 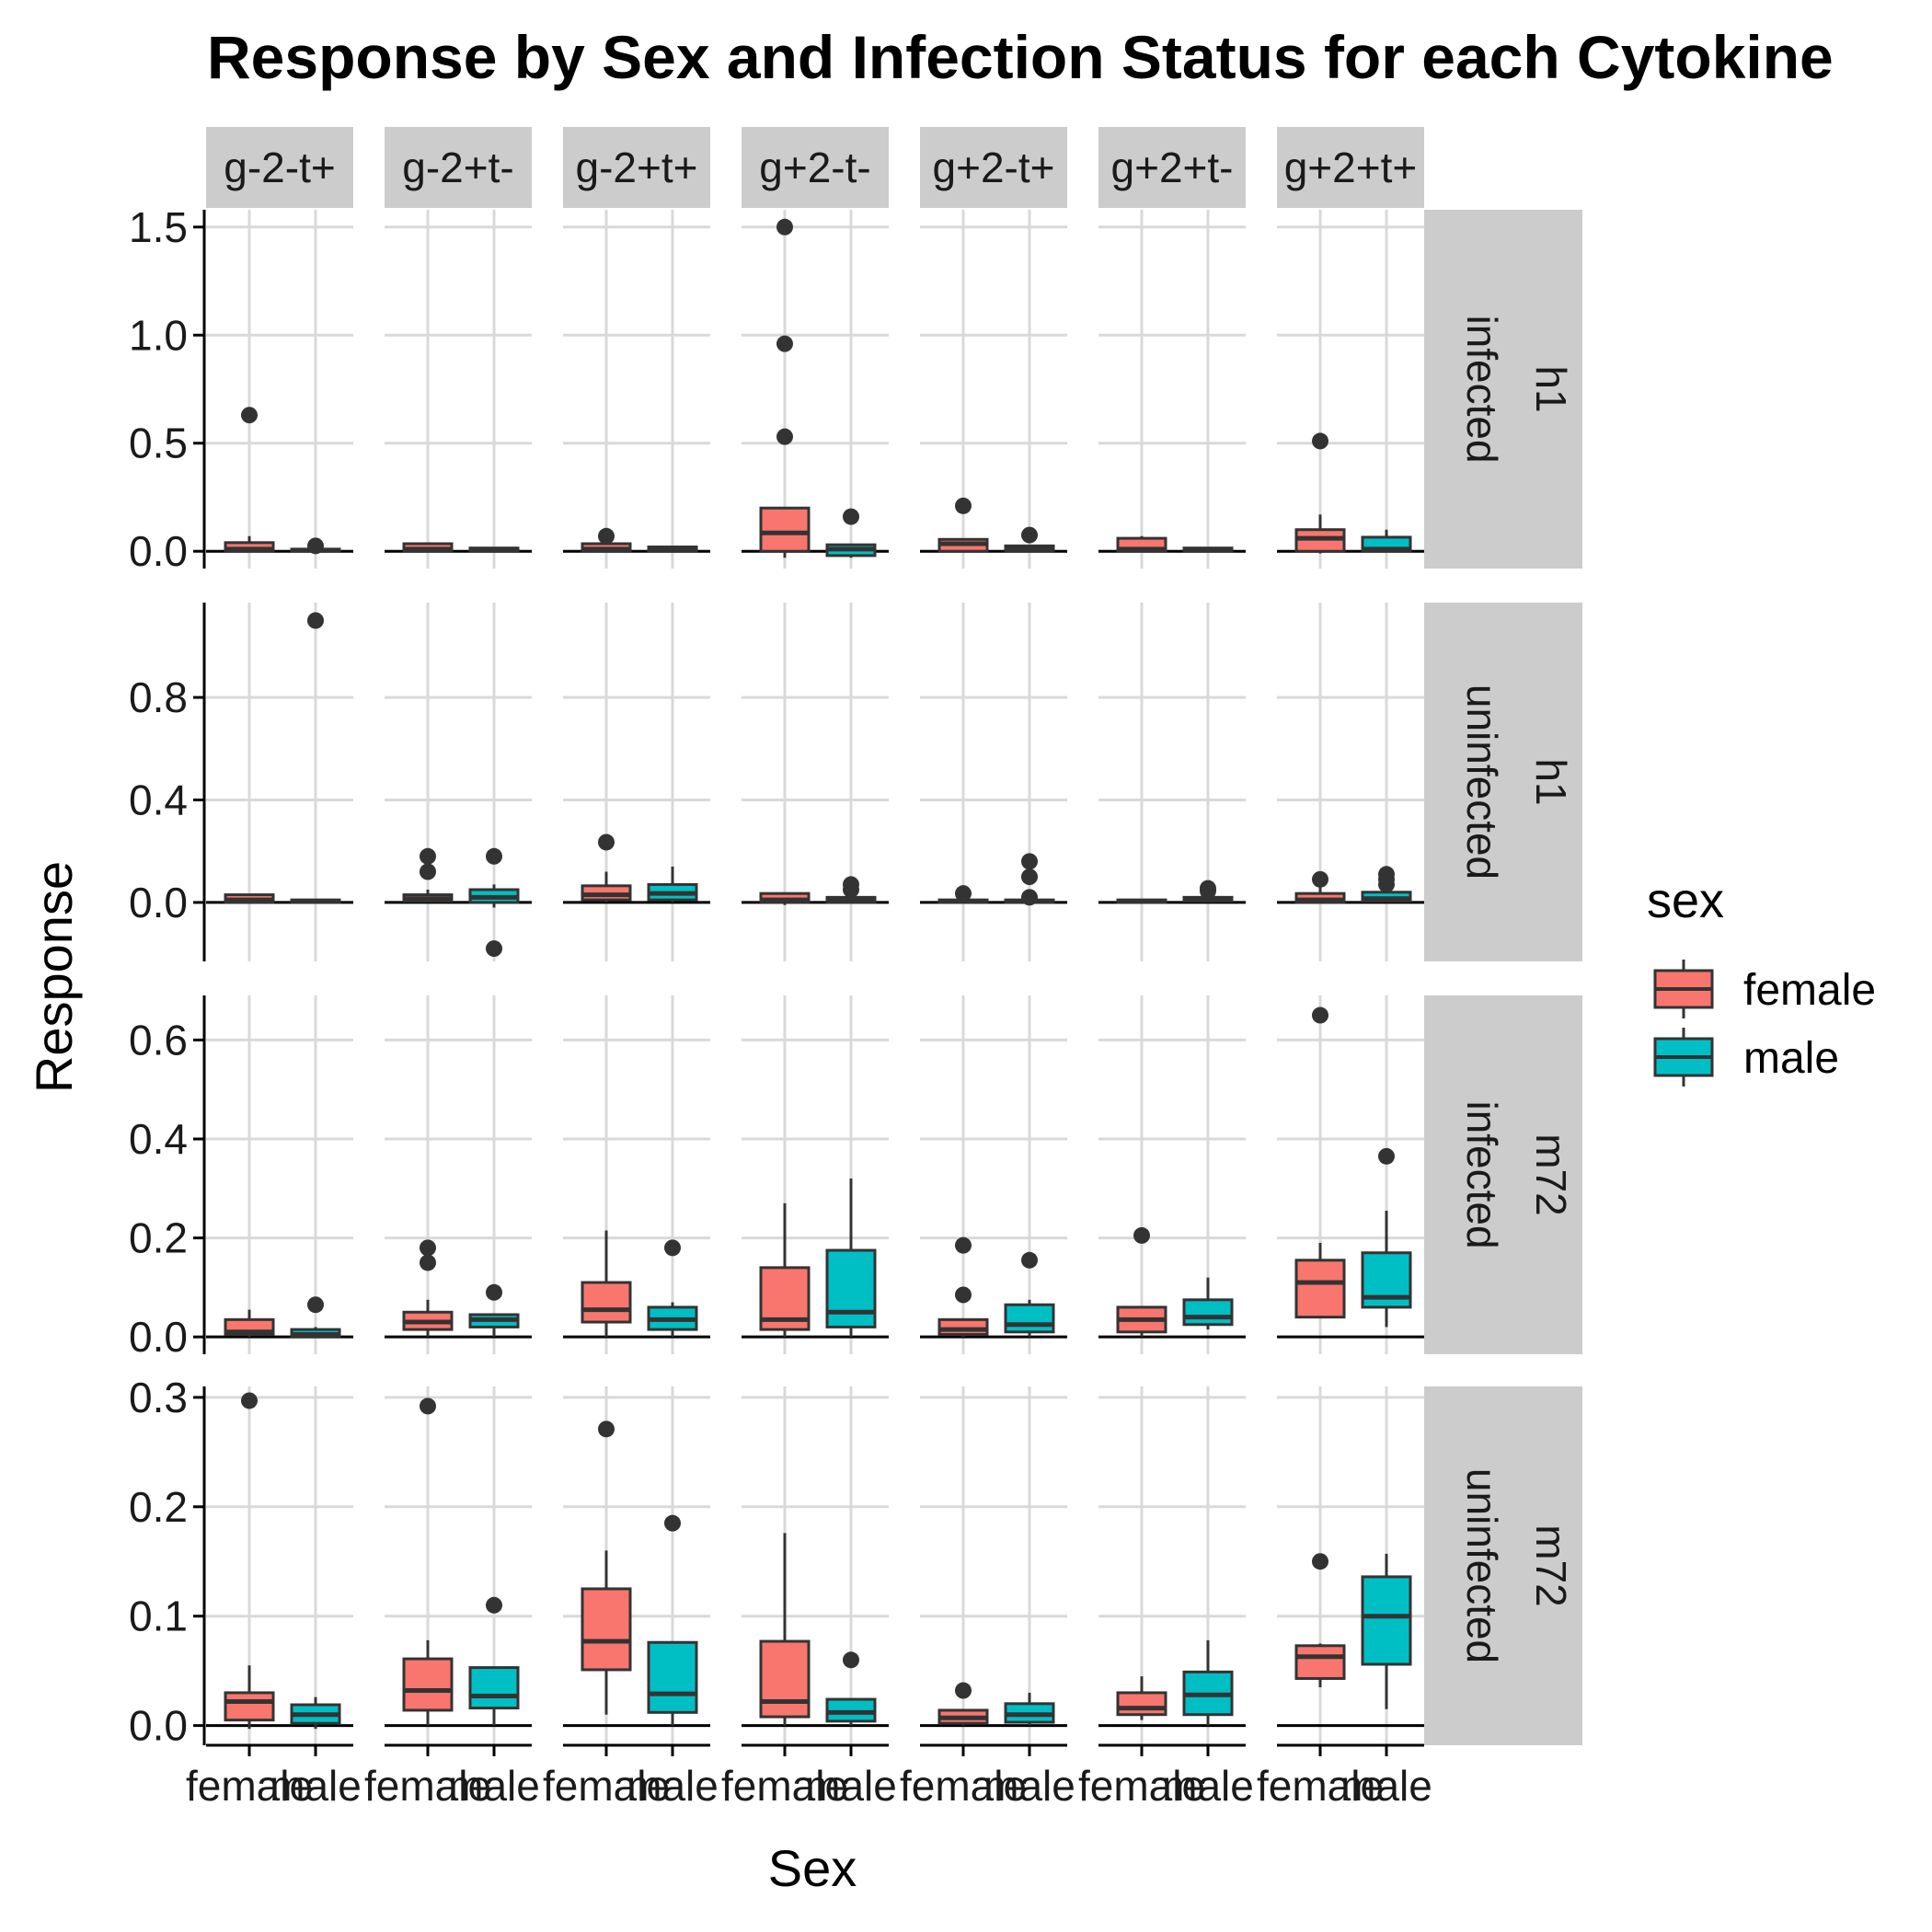 I want to click on column-label: g+2-t+, so click(x=994, y=167).